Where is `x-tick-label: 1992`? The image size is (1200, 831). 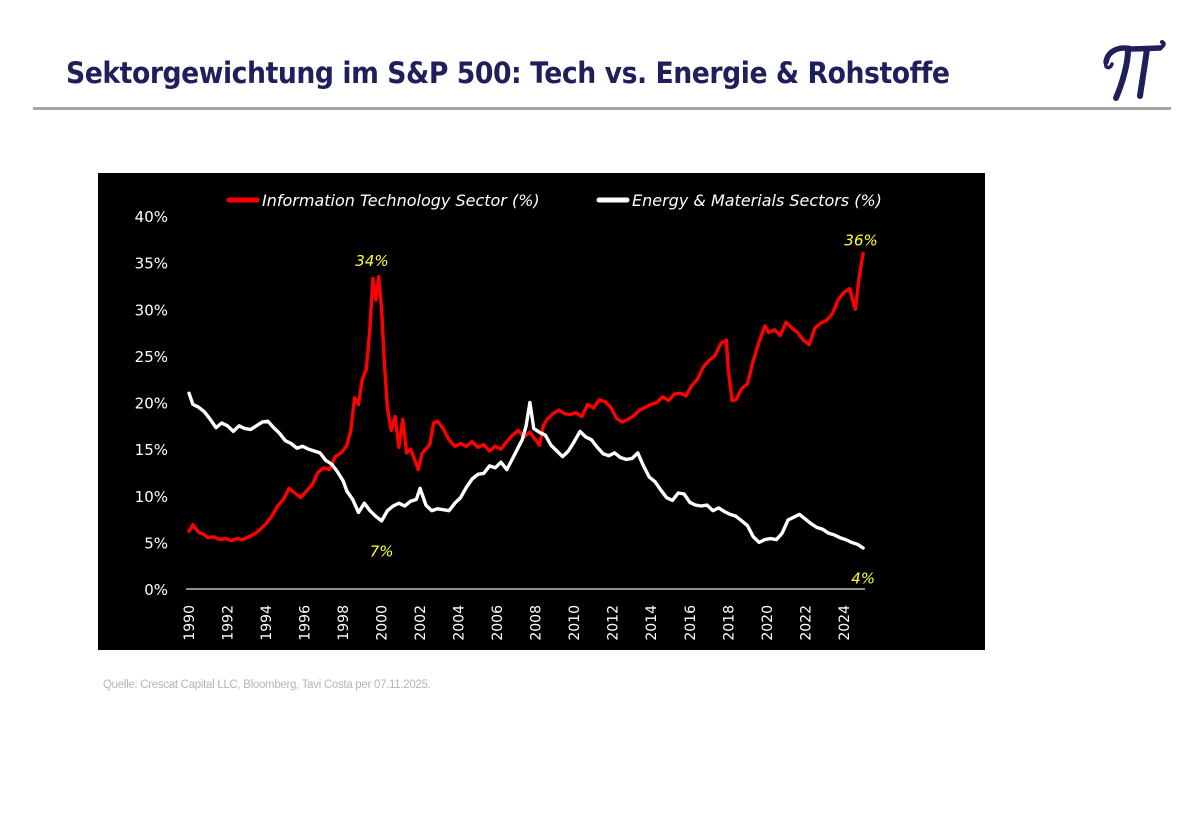
x-tick-label: 1992 is located at coordinates (229, 623).